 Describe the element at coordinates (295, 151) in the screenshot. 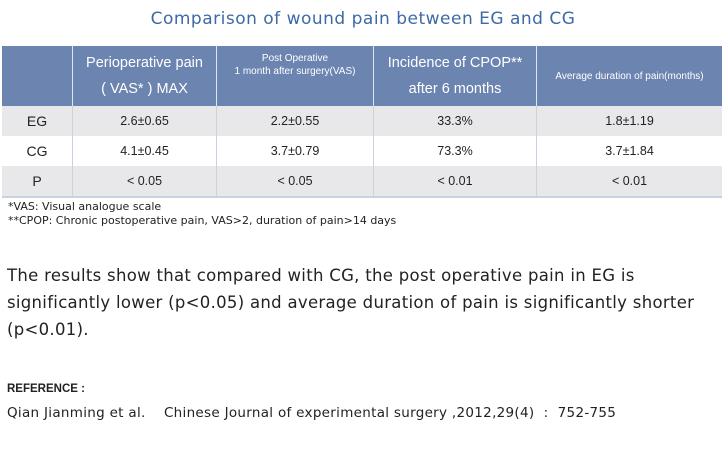

I see `table-cell: 3.7±0.79` at that location.